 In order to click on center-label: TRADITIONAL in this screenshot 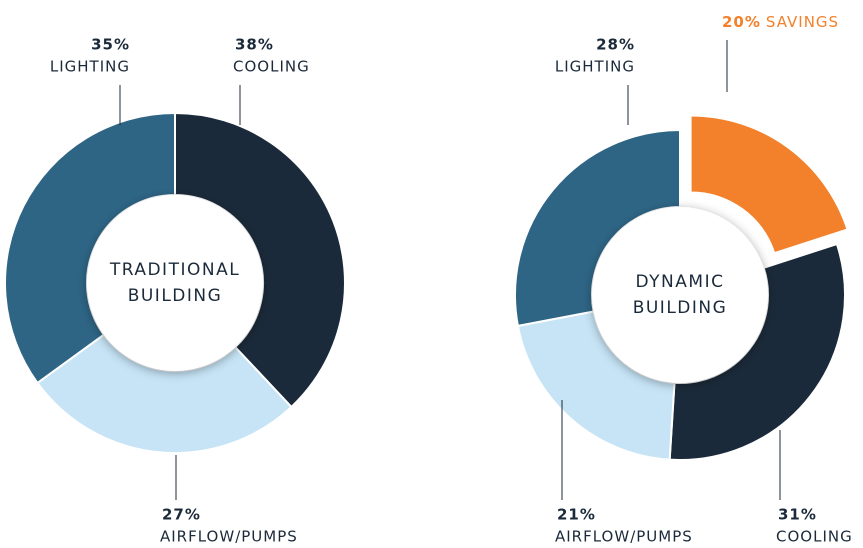, I will do `click(174, 270)`.